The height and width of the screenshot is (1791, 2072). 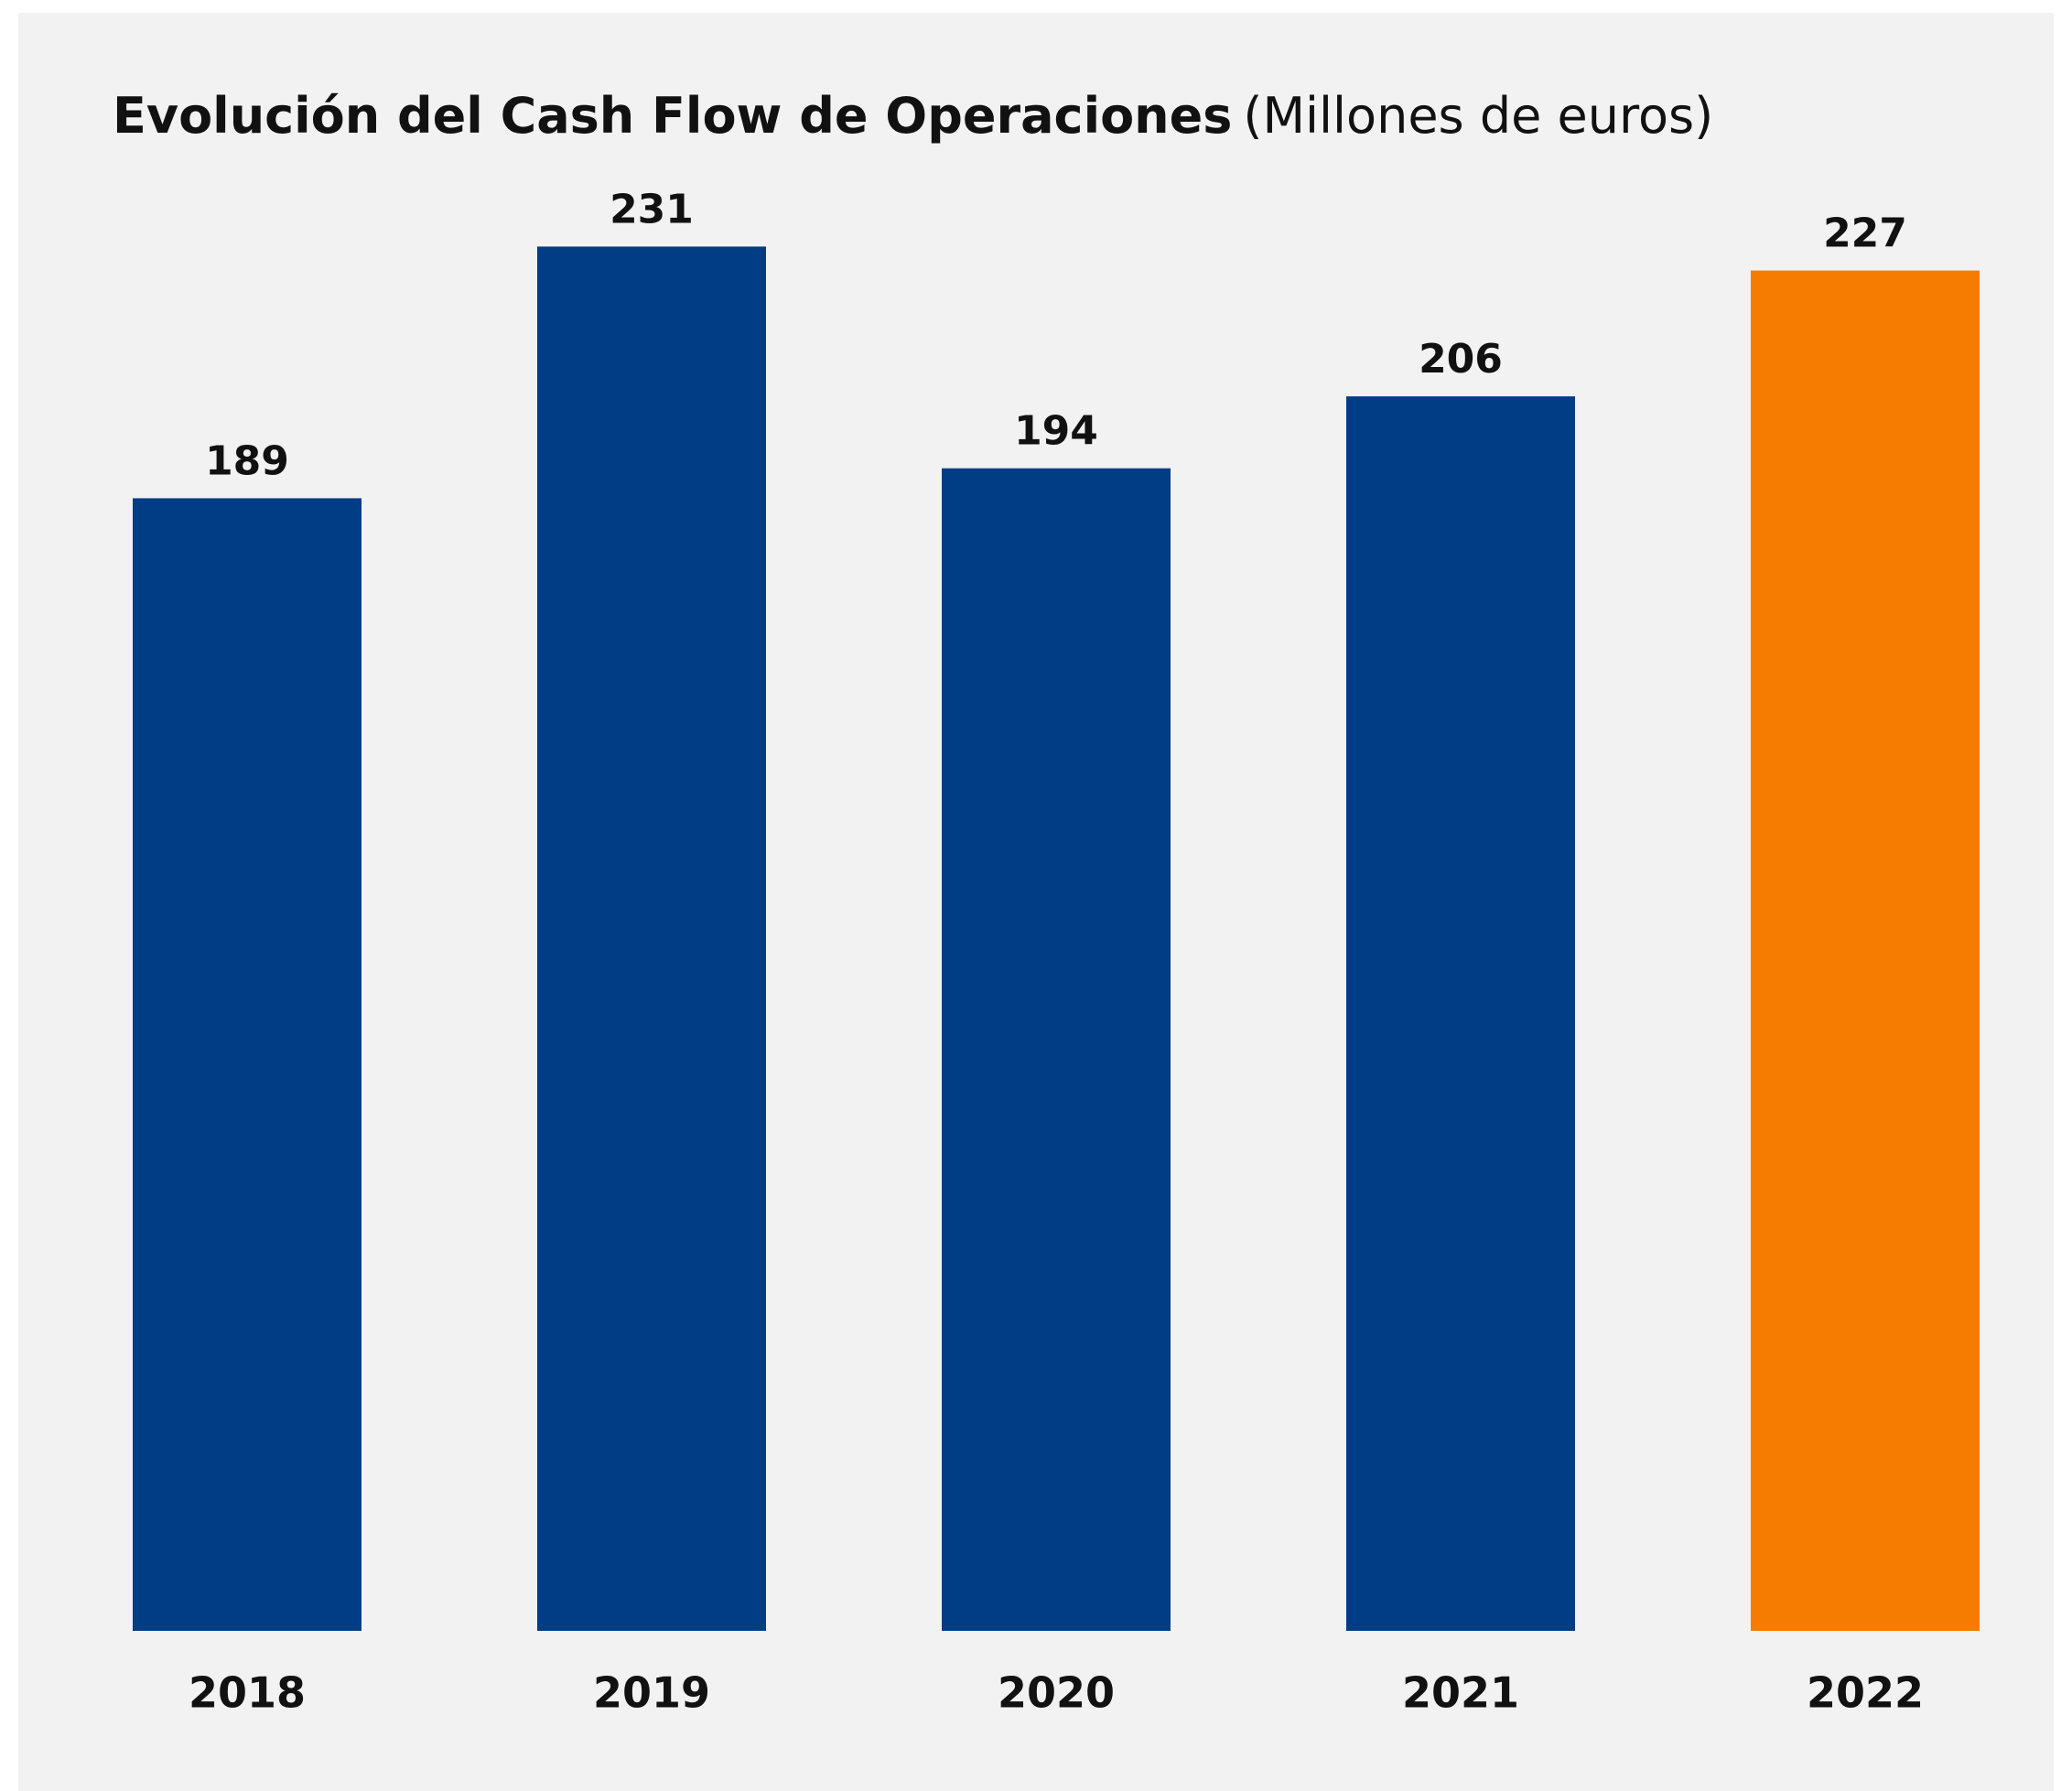 I want to click on value-label: 194, so click(x=1056, y=431).